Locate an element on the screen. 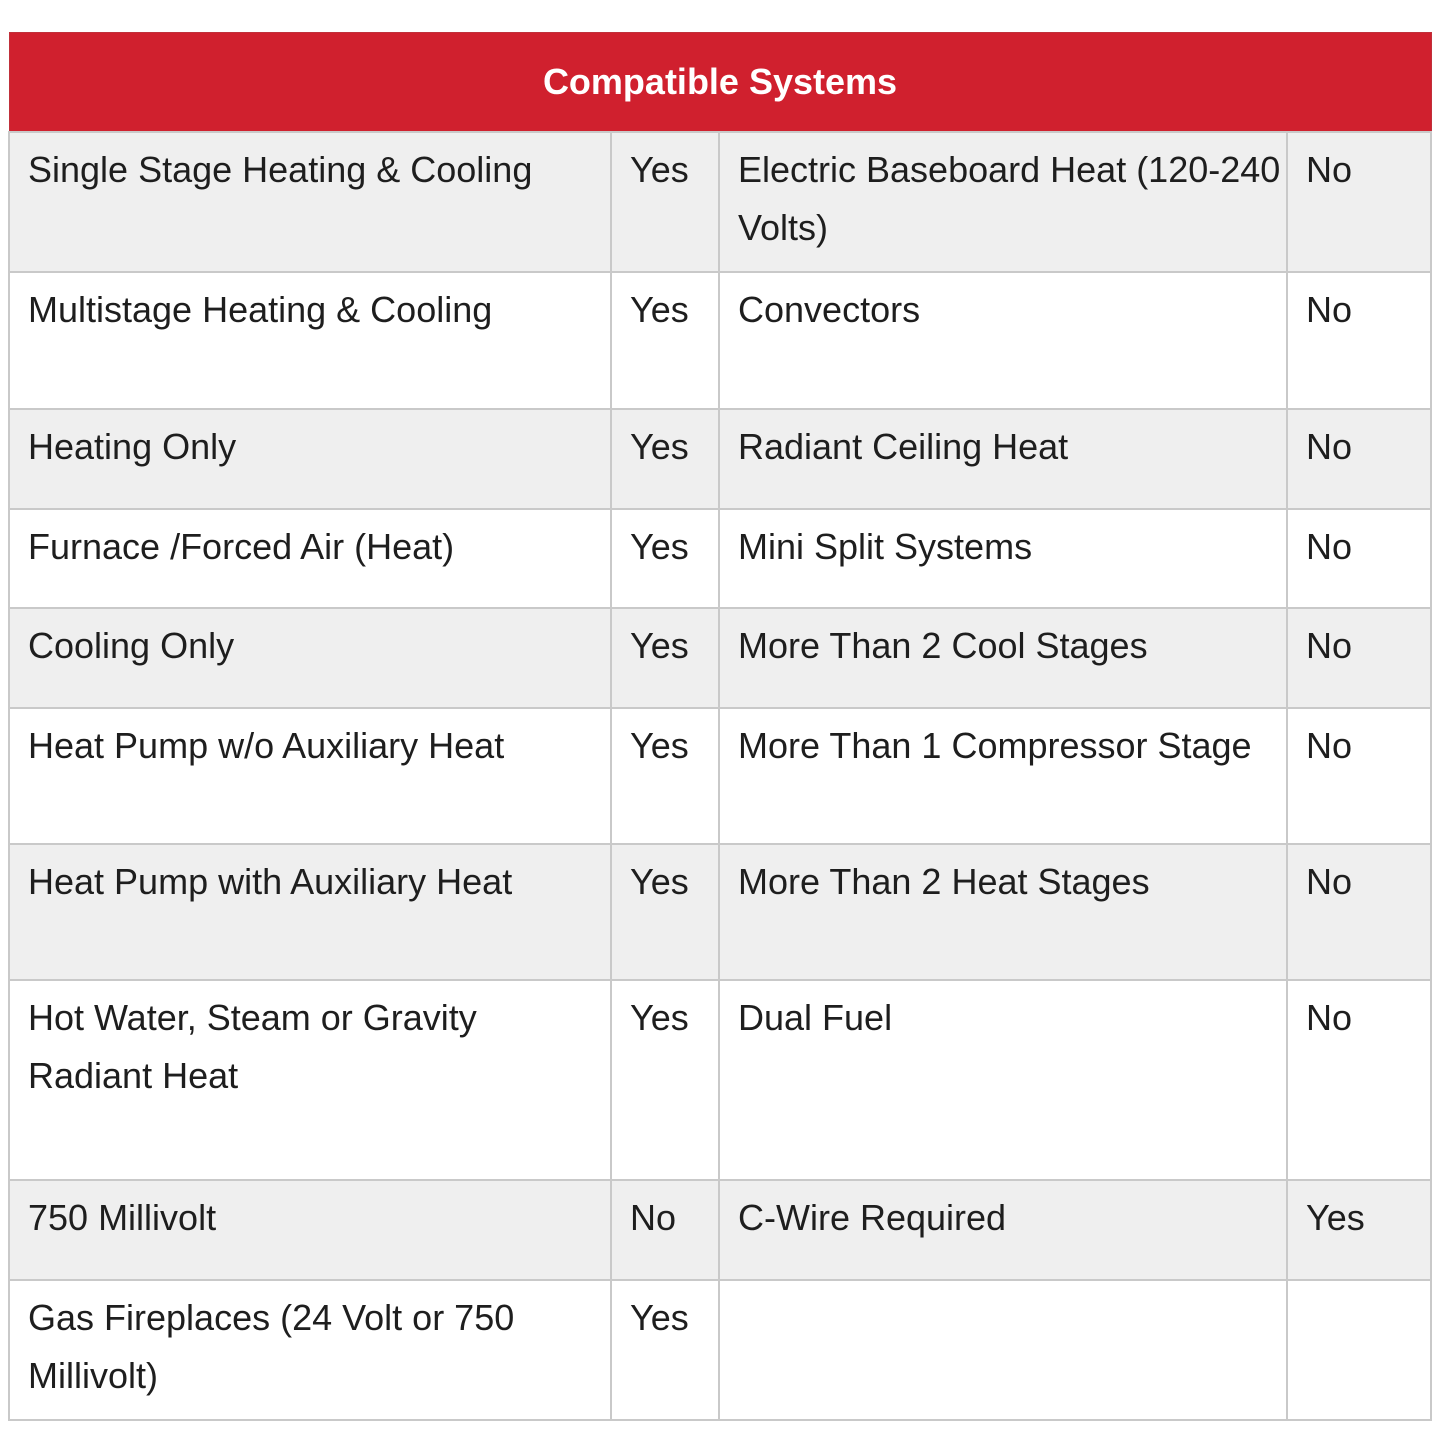 The width and height of the screenshot is (1438, 1440). system-name: Heat Pump with Auxiliary Heat is located at coordinates (310, 912).